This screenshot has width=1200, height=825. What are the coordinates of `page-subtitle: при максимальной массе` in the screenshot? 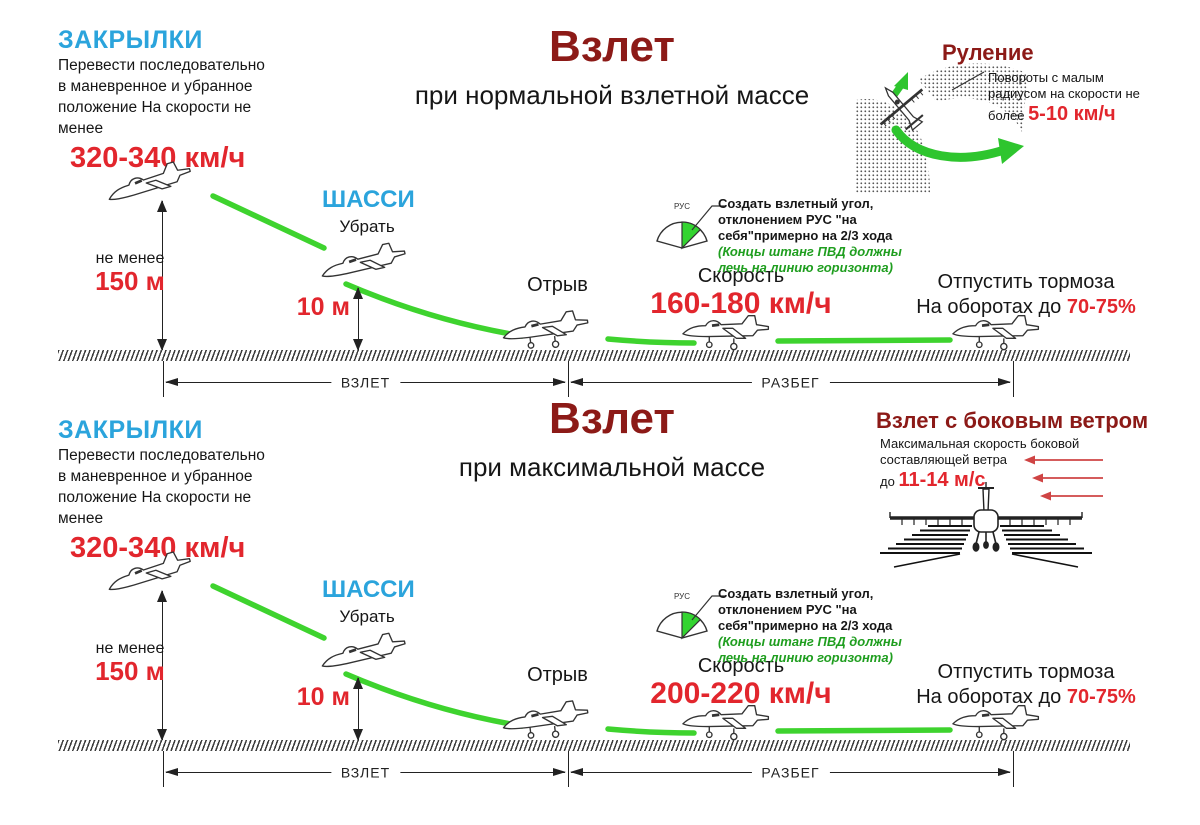 It's located at (612, 467).